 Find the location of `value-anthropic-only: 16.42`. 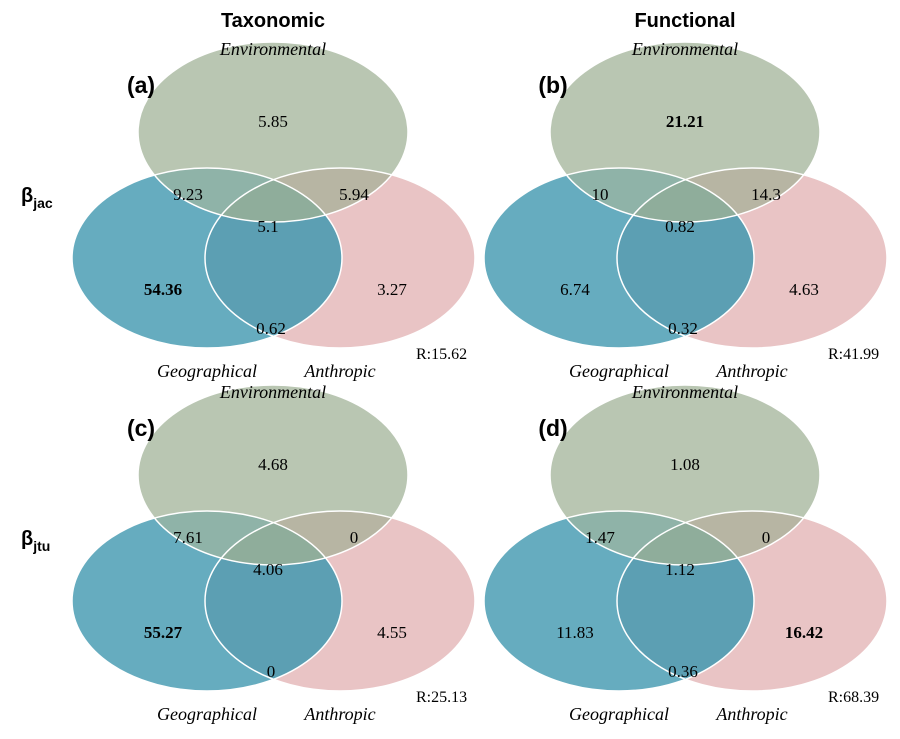

value-anthropic-only: 16.42 is located at coordinates (804, 632).